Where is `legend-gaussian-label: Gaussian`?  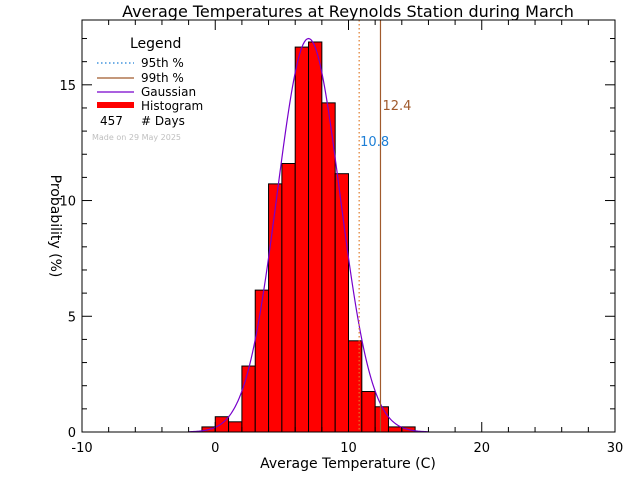
legend-gaussian-label: Gaussian is located at coordinates (168, 92).